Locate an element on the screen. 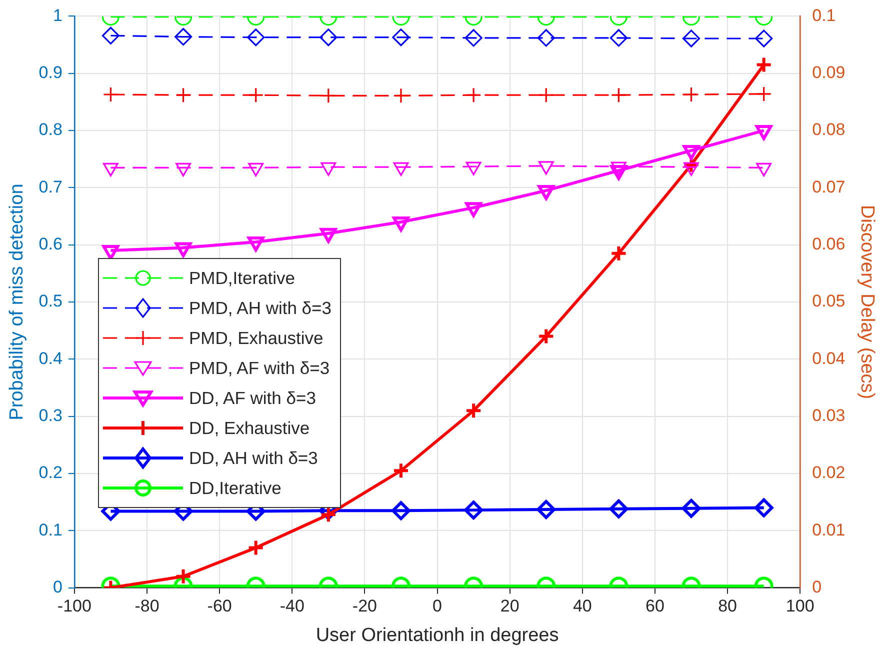 The image size is (886, 653). y2-tick-label: 0.1 is located at coordinates (824, 15).